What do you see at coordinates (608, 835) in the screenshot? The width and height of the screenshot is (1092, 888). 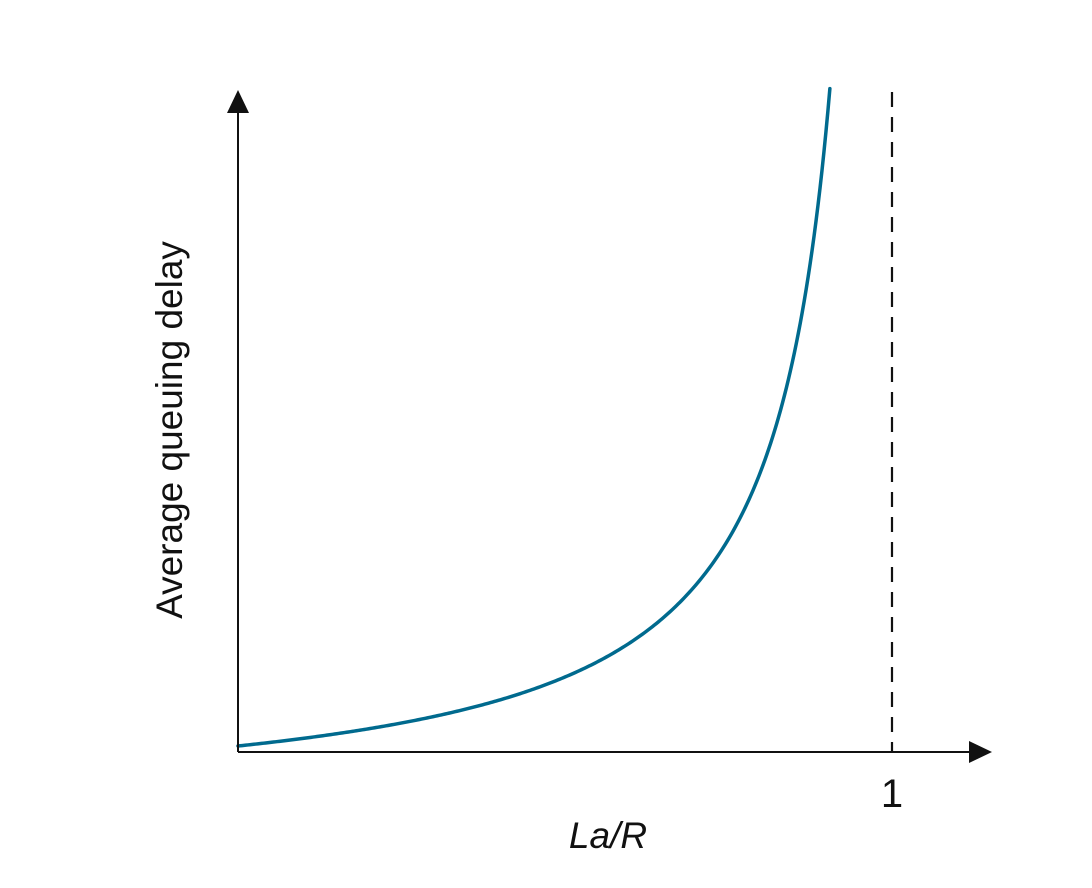 I see `x-axis-label: La/R` at bounding box center [608, 835].